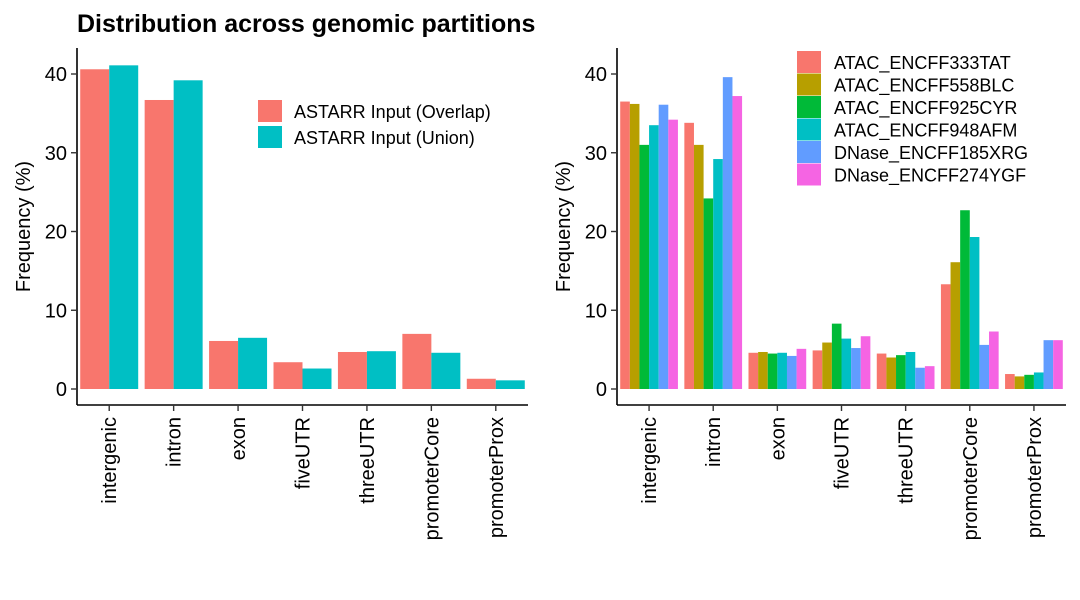 The width and height of the screenshot is (1080, 600). Describe the element at coordinates (925, 108) in the screenshot. I see `legend-label: ATAC_ENCFF925CYR` at that location.